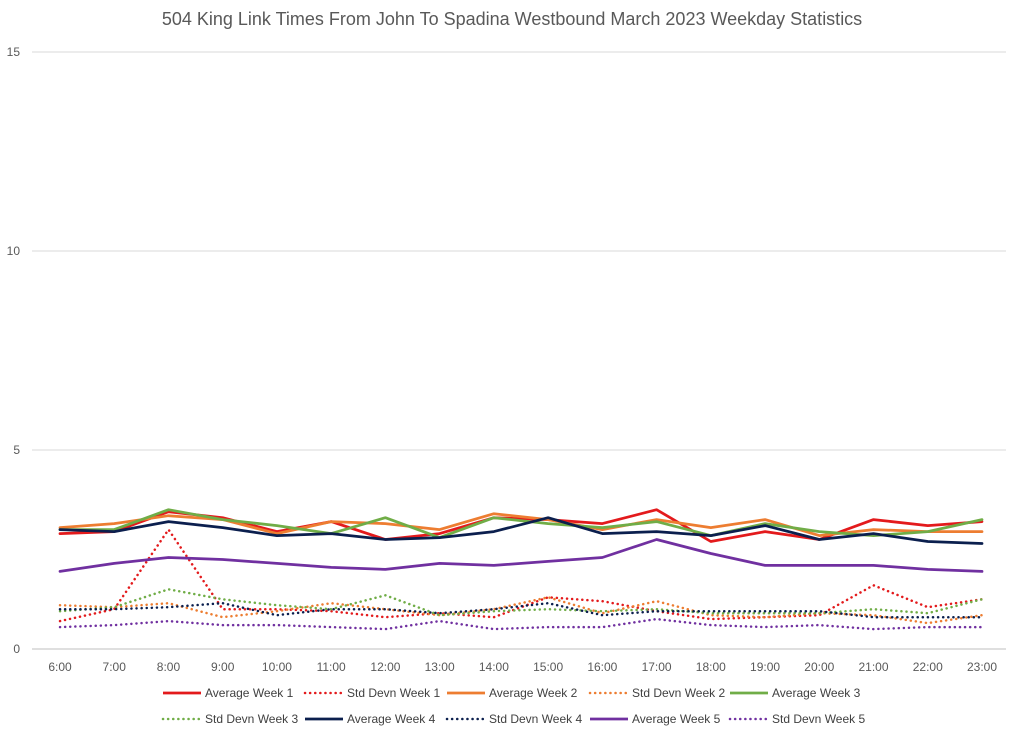  I want to click on legend-label: Average Week 4, so click(391, 719).